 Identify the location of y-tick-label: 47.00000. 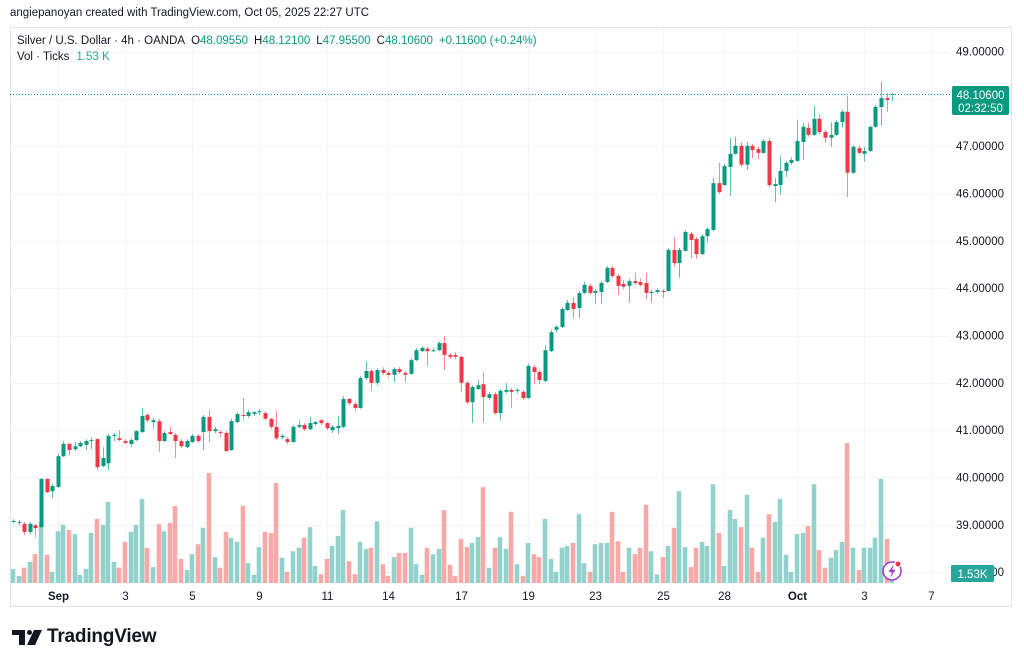
(980, 147).